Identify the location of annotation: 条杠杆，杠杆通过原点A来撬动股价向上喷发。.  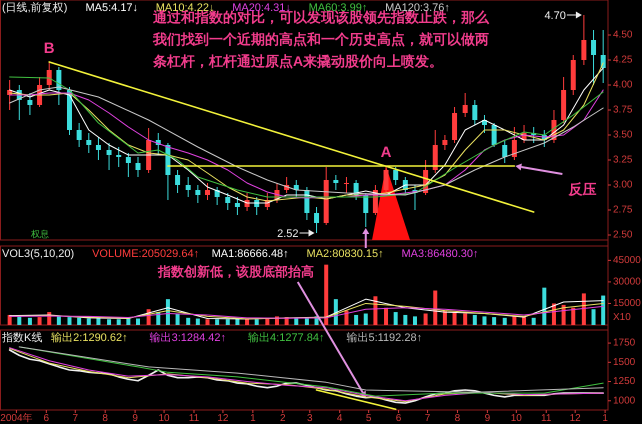
(298, 61).